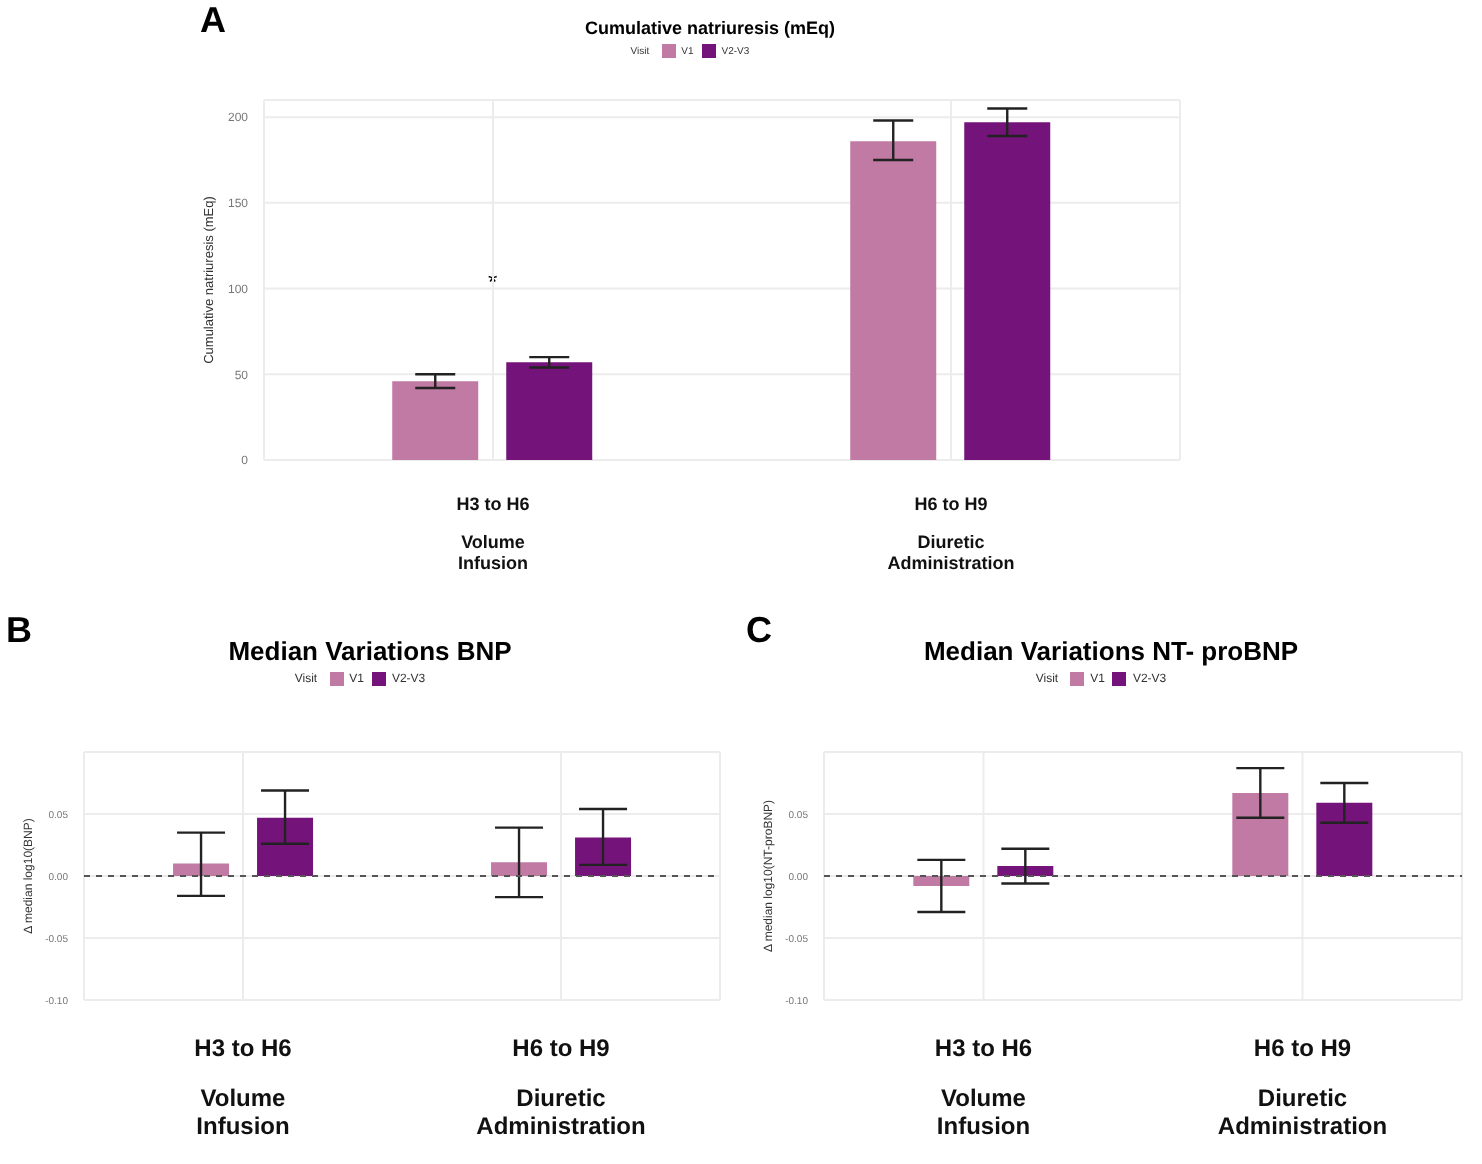 This screenshot has height=1164, width=1482. What do you see at coordinates (759, 631) in the screenshot?
I see `text: C` at bounding box center [759, 631].